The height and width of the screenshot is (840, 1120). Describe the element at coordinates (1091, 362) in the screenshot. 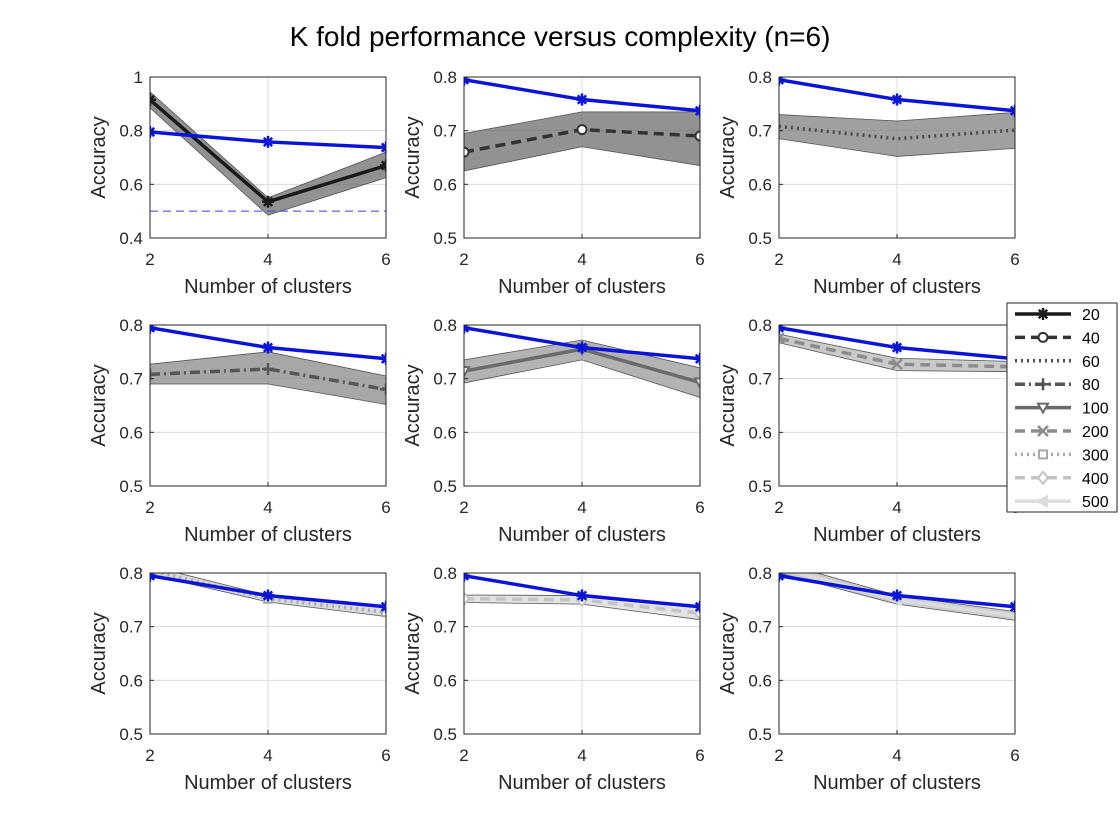

I see `legend-label-60: 60` at that location.